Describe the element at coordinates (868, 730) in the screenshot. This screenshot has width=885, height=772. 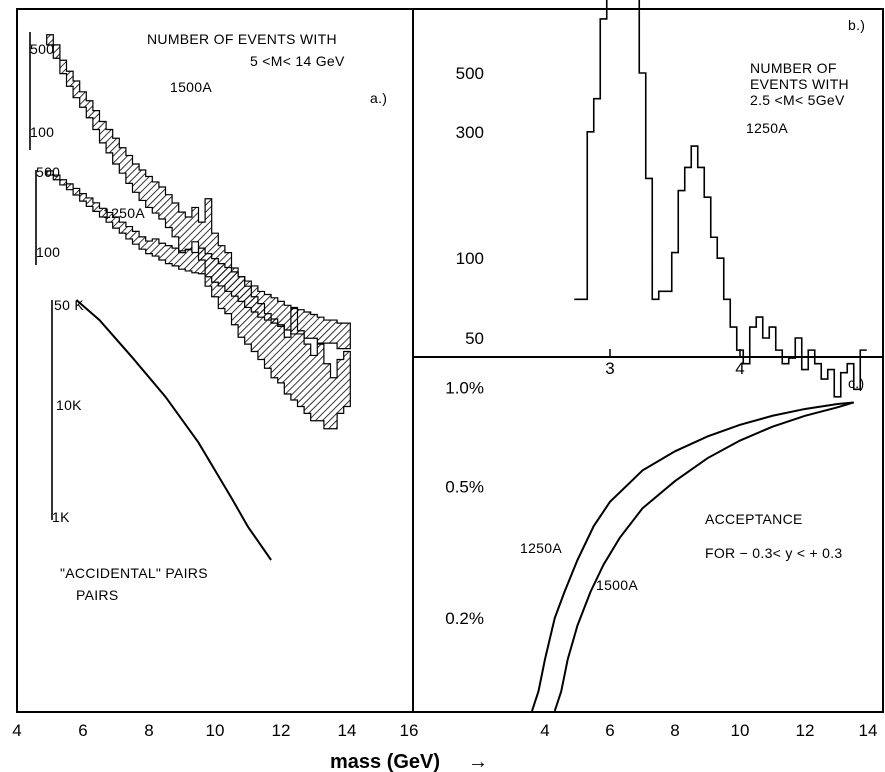
I see `x-tick-c-5: 14` at that location.